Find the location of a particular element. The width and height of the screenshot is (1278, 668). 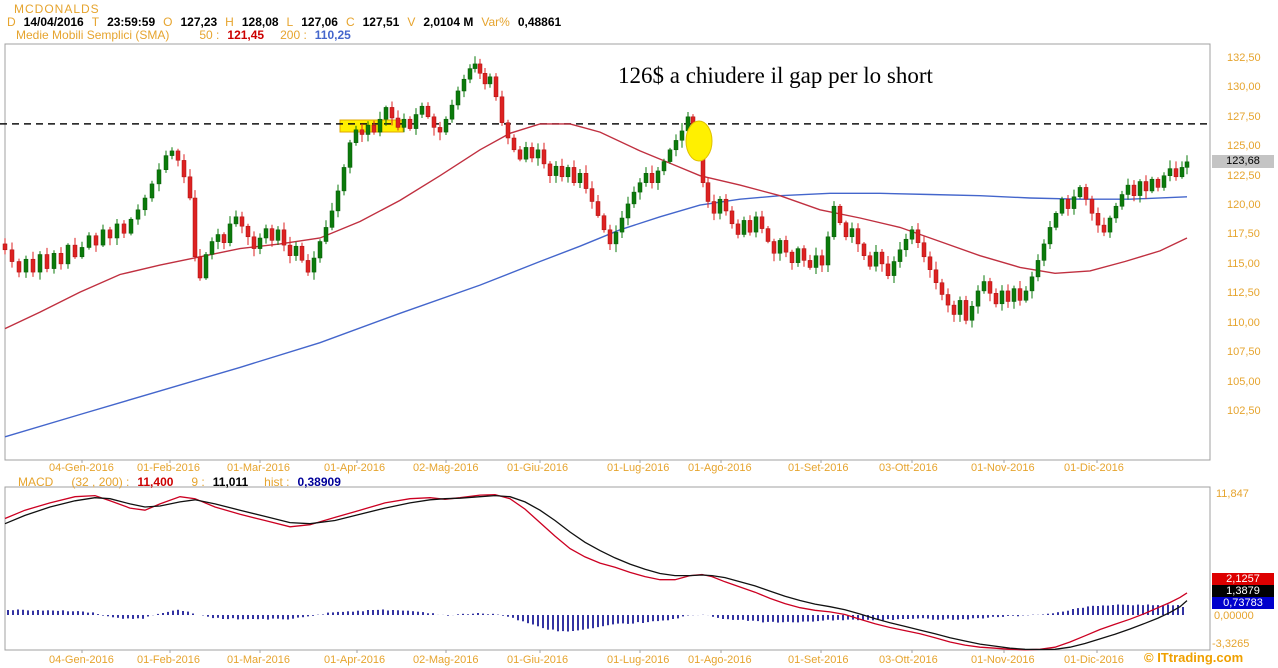

quote-value: 128,08 is located at coordinates (260, 22).